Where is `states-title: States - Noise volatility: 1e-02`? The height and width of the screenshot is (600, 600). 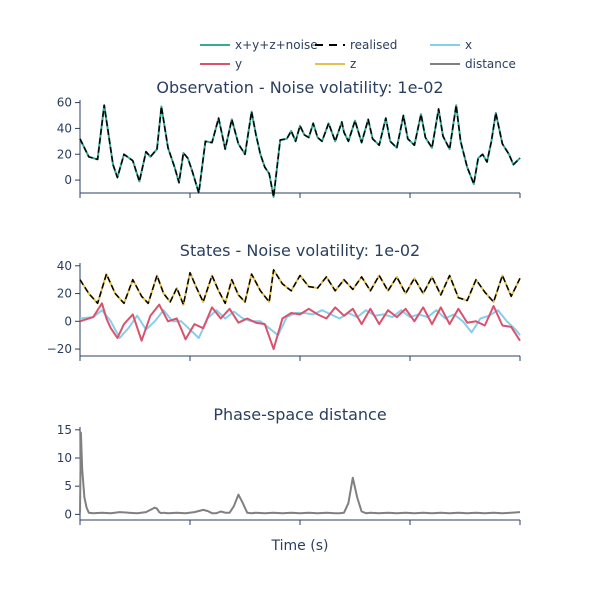
states-title: States - Noise volatility: 1e-02 is located at coordinates (300, 250).